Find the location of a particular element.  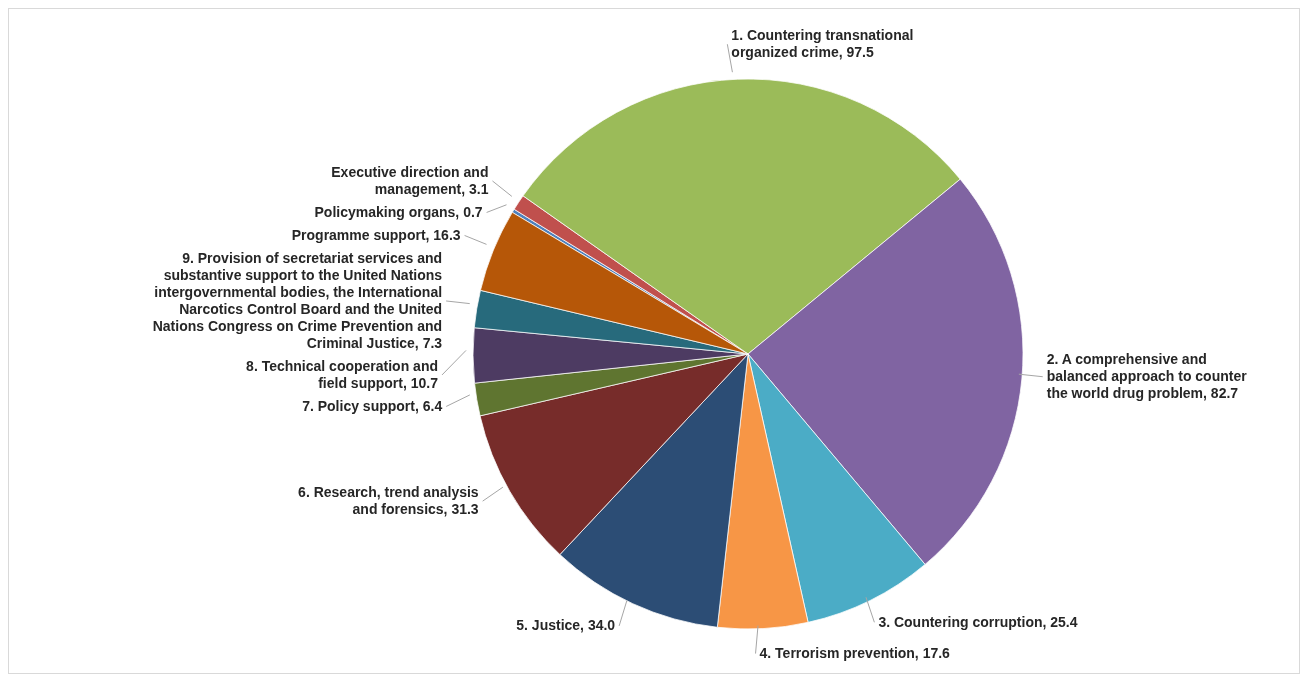

slice-label: 6. Research, trend analysis and forensics, 31.3 is located at coordinates (388, 501).